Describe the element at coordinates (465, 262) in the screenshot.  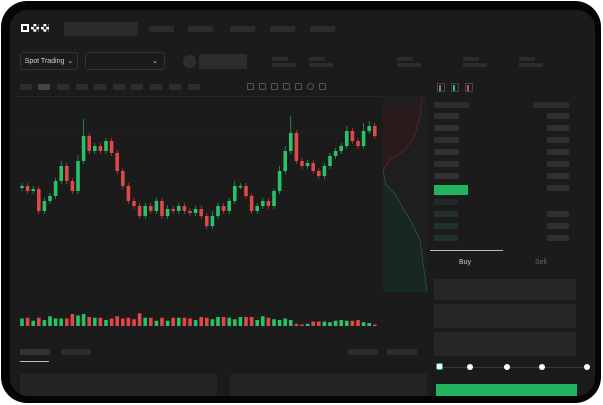
I see `tab-buy: Buy` at that location.